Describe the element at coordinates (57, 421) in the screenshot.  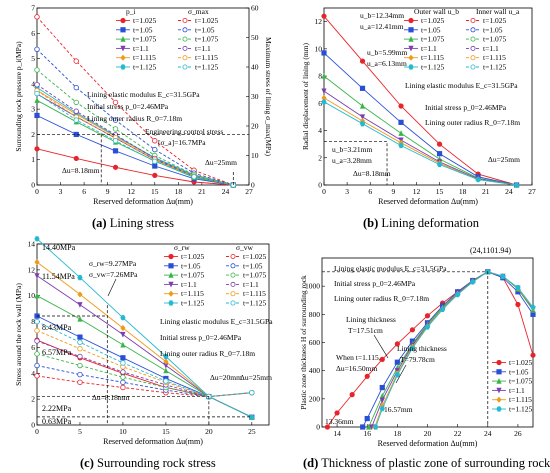
I see `panel-c-note-0: 0.63MPa` at that location.